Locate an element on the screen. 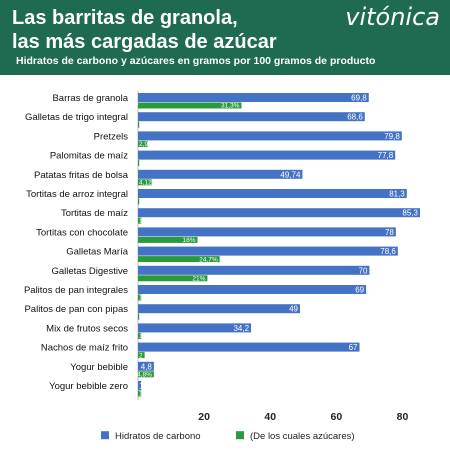 The width and height of the screenshot is (450, 451). category-label: Palomitas de maíz is located at coordinates (89, 156).